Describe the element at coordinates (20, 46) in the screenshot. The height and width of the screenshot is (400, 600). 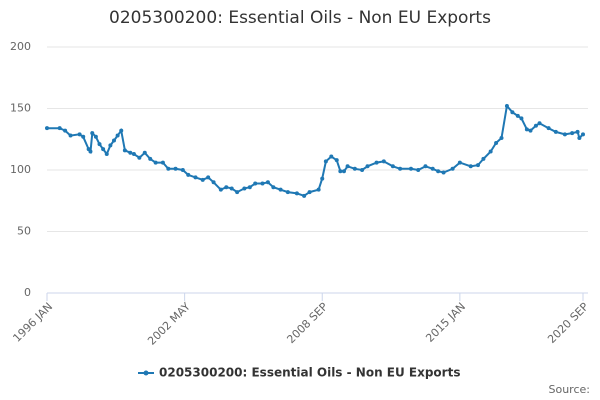
I see `y-tick-label: 200` at that location.